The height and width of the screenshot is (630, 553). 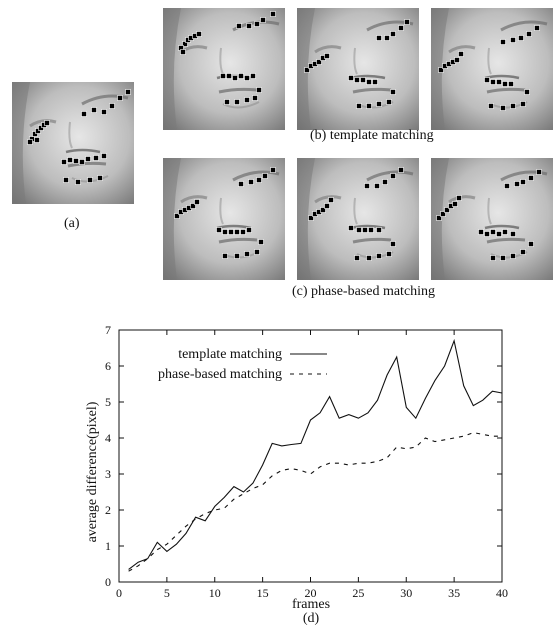 What do you see at coordinates (220, 374) in the screenshot?
I see `legend-label: phase-based matching` at bounding box center [220, 374].